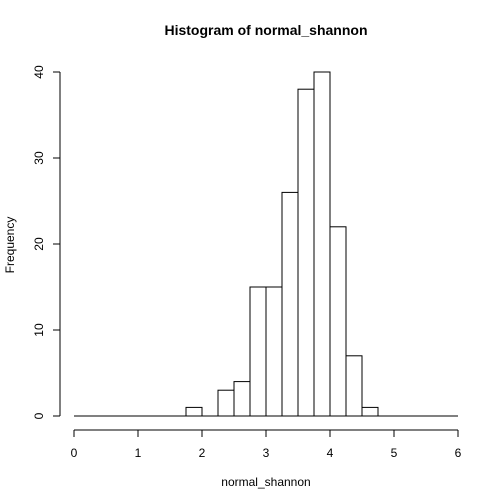 Image resolution: width=504 pixels, height=504 pixels. I want to click on x-tick-label: 1, so click(138, 453).